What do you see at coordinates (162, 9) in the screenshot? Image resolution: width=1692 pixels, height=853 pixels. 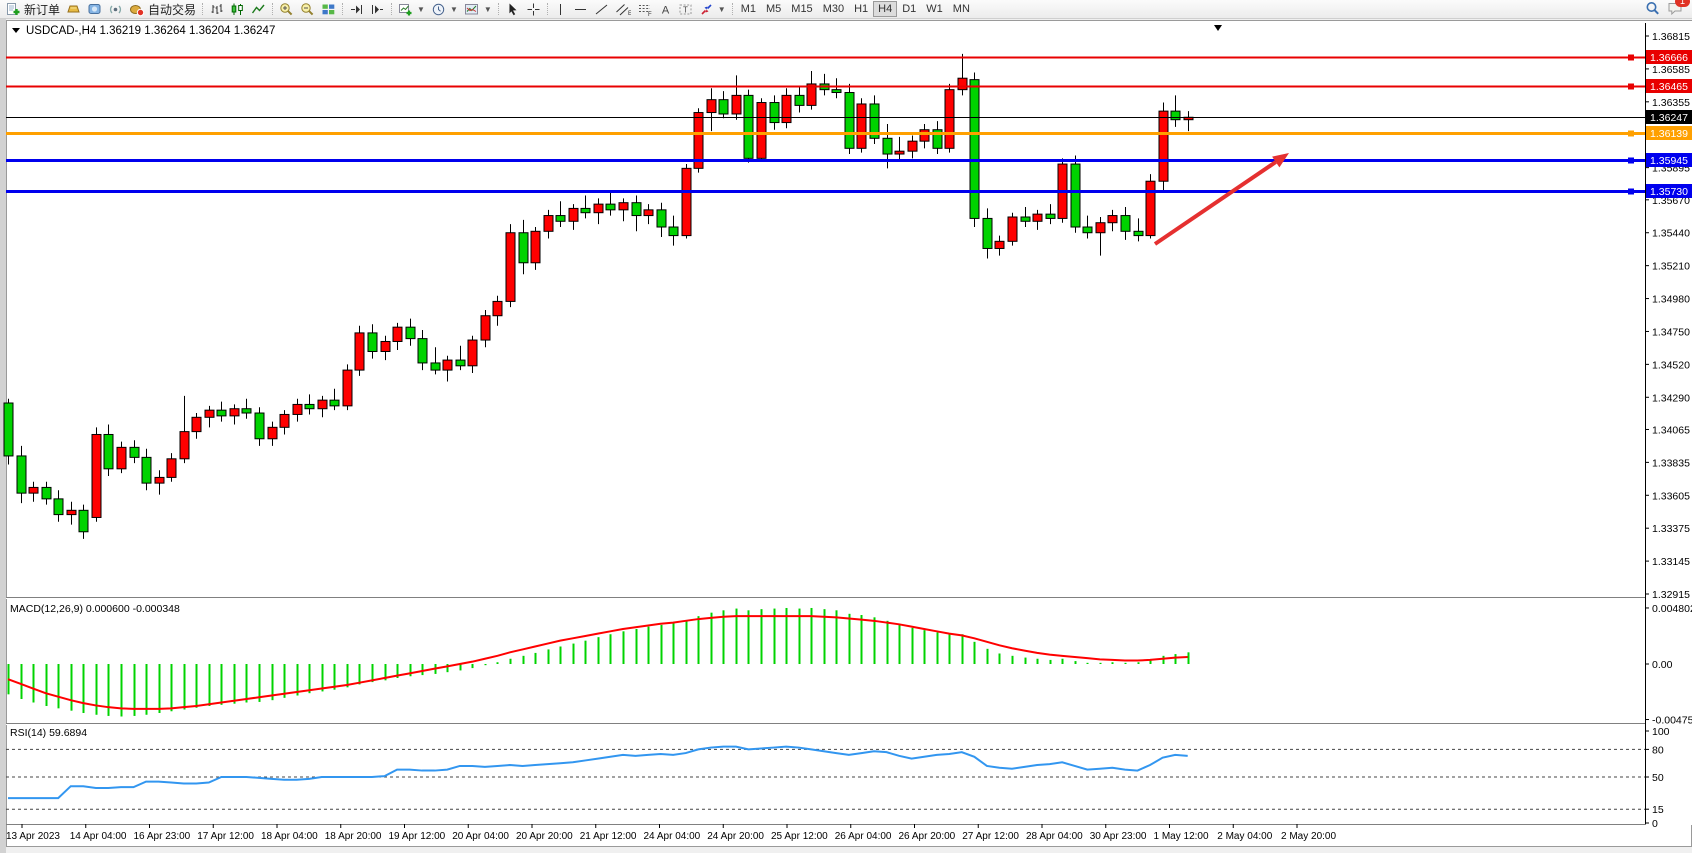 I see `autotrading-button: 自动交易` at bounding box center [162, 9].